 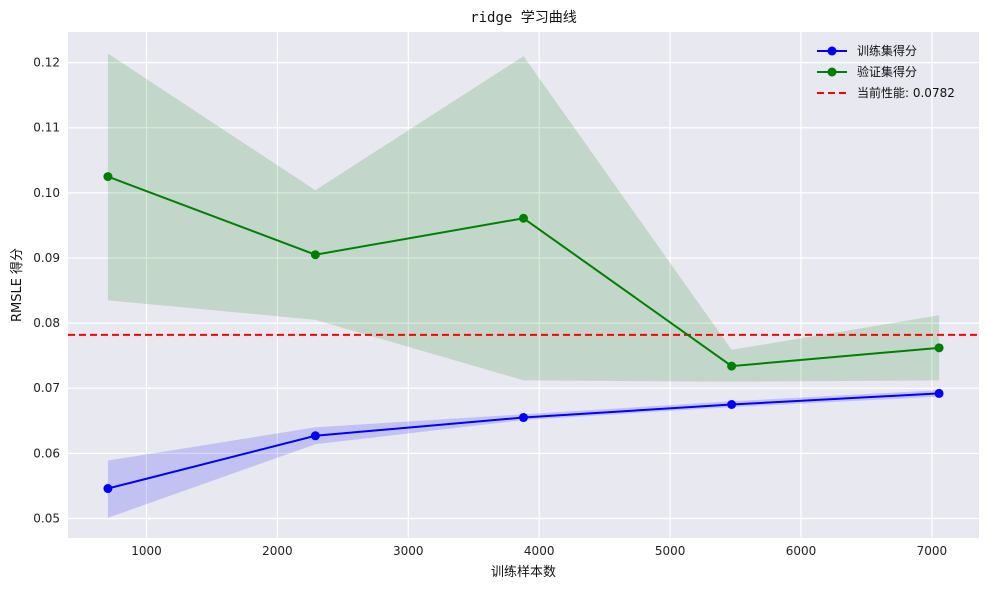 What do you see at coordinates (46, 323) in the screenshot?
I see `y-tick-label: 0.08` at bounding box center [46, 323].